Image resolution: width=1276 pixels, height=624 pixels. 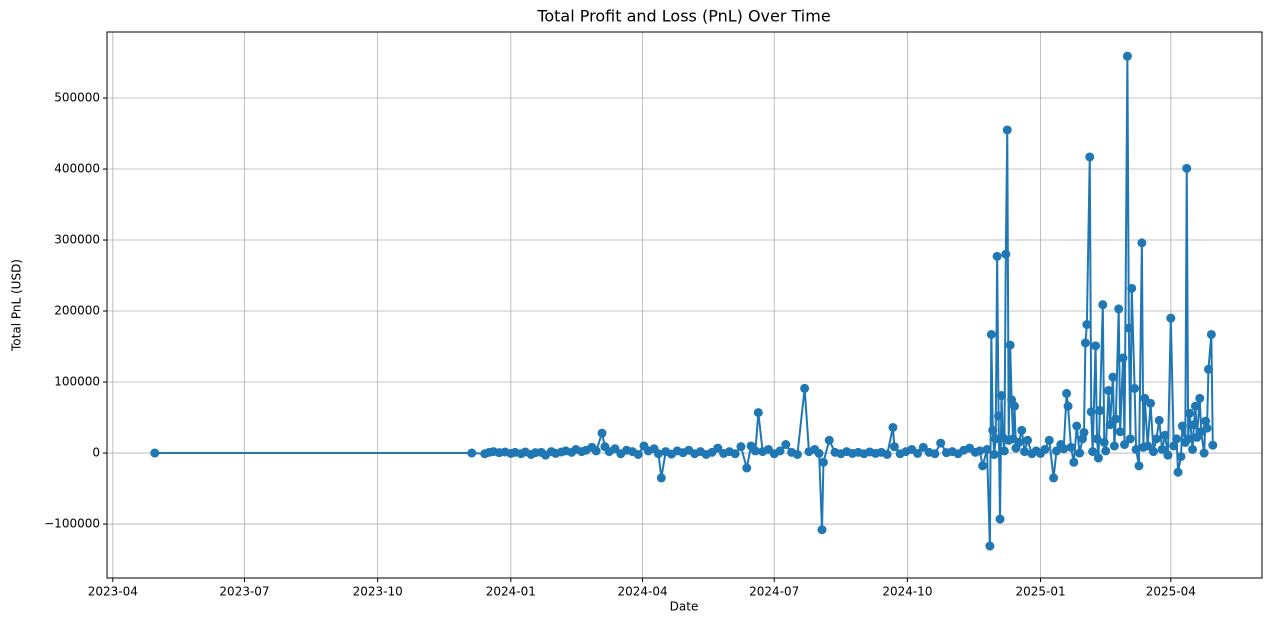 I want to click on y-tick-label: 500000, so click(x=77, y=98).